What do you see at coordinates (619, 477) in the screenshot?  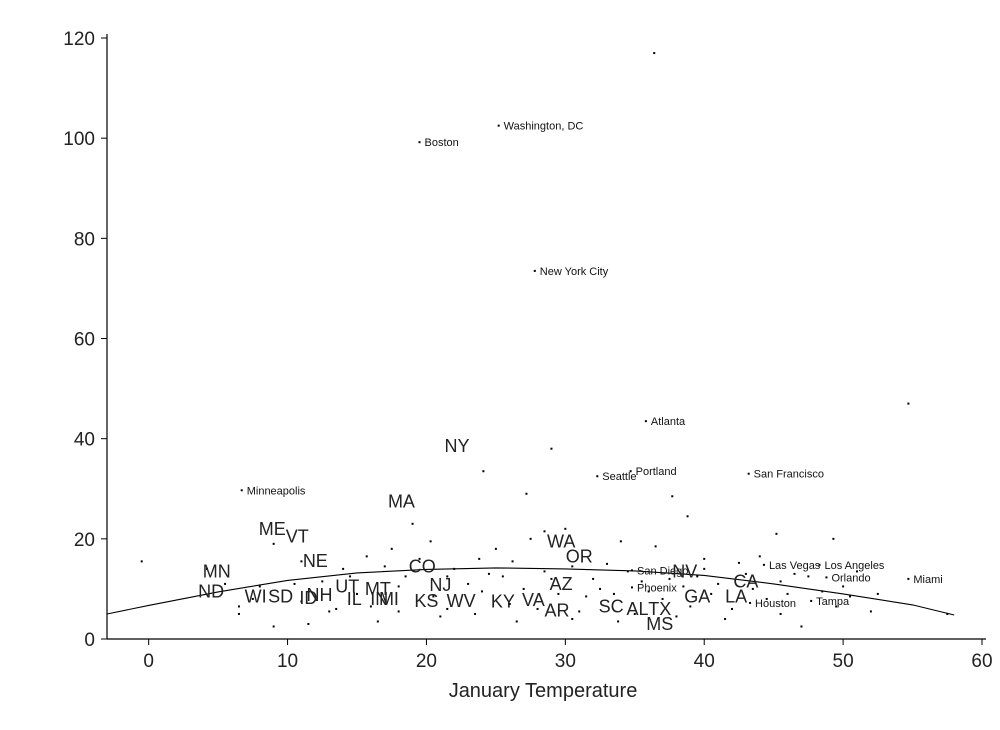 I see `city-label: Seattle` at bounding box center [619, 477].